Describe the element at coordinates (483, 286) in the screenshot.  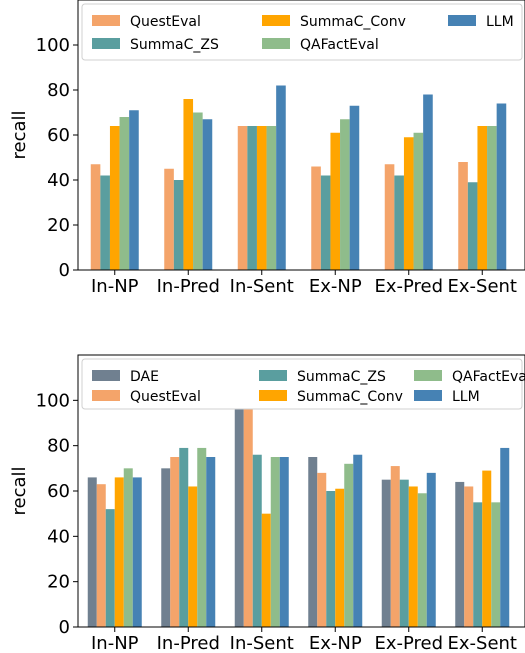
I see `x-tick-label: Ex-Sent` at that location.